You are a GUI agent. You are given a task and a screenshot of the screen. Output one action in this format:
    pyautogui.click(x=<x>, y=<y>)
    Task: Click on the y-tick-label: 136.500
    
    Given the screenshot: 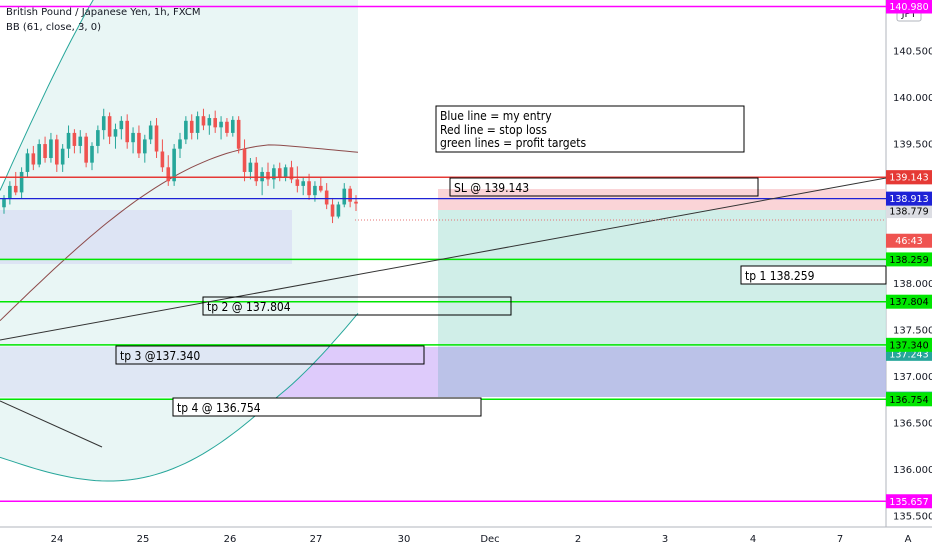 What is the action you would take?
    pyautogui.click(x=912, y=423)
    